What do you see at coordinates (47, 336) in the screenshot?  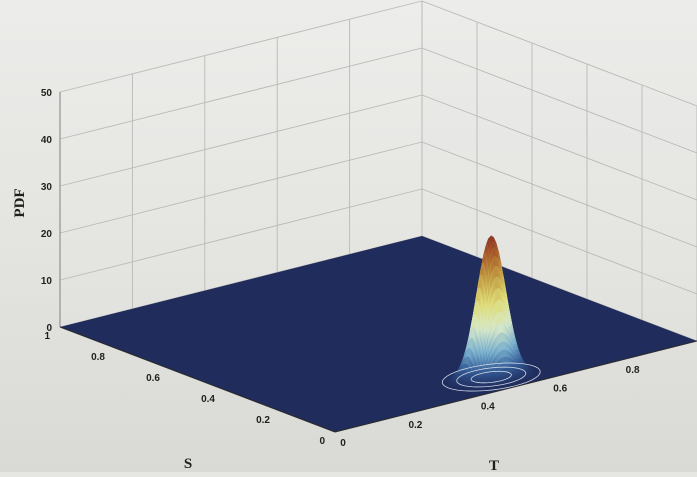 I see `s-tick-label: 1` at bounding box center [47, 336].